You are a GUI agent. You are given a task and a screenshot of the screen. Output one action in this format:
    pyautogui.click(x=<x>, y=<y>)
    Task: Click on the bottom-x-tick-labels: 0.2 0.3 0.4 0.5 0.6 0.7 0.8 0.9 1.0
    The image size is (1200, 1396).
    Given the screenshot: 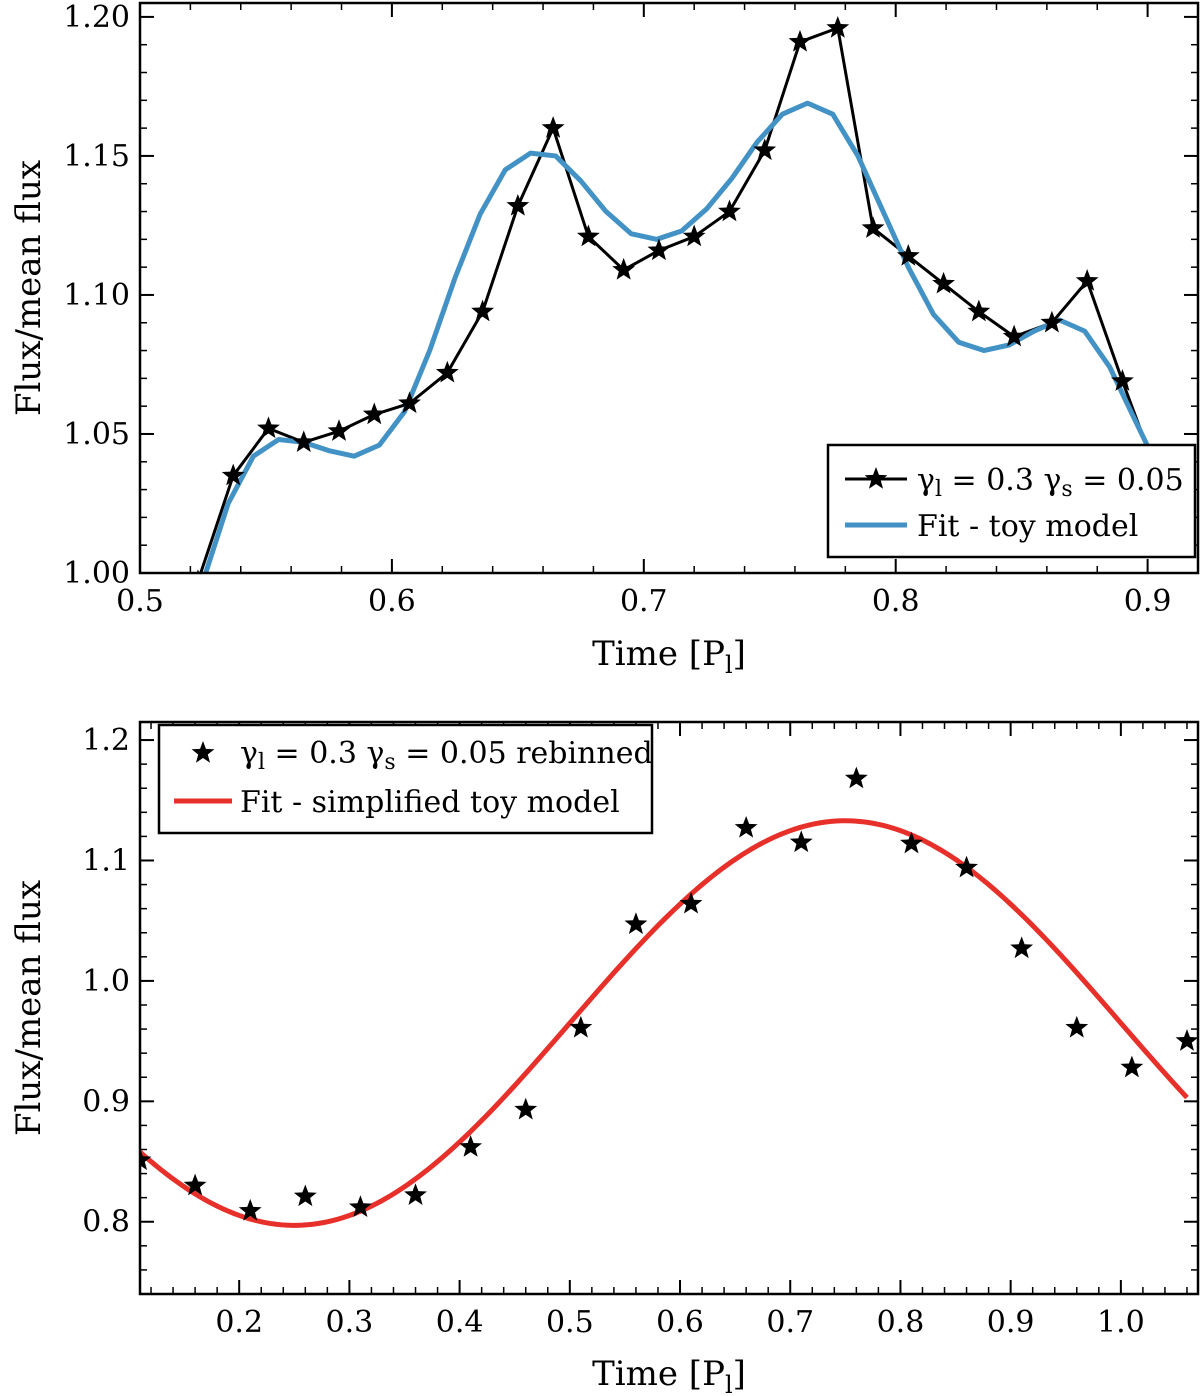 What is the action you would take?
    pyautogui.click(x=679, y=1322)
    